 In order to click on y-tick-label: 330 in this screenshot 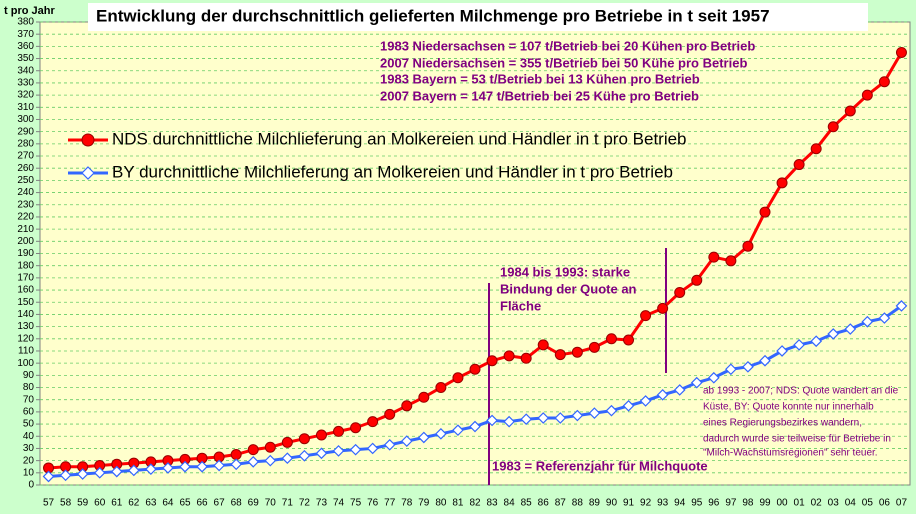, I will do `click(25, 83)`.